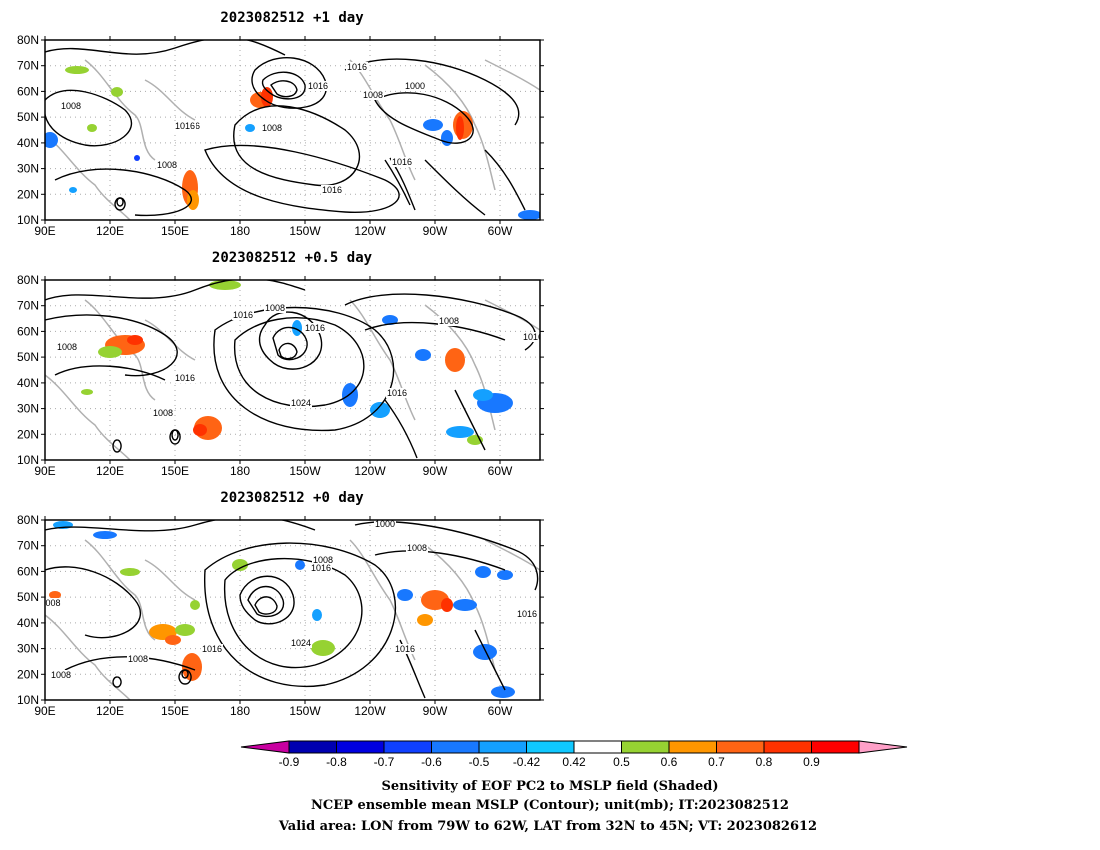 This screenshot has height=850, width=1100. Describe the element at coordinates (384, 762) in the screenshot. I see `colorbar-tick-label: -0.7` at that location.